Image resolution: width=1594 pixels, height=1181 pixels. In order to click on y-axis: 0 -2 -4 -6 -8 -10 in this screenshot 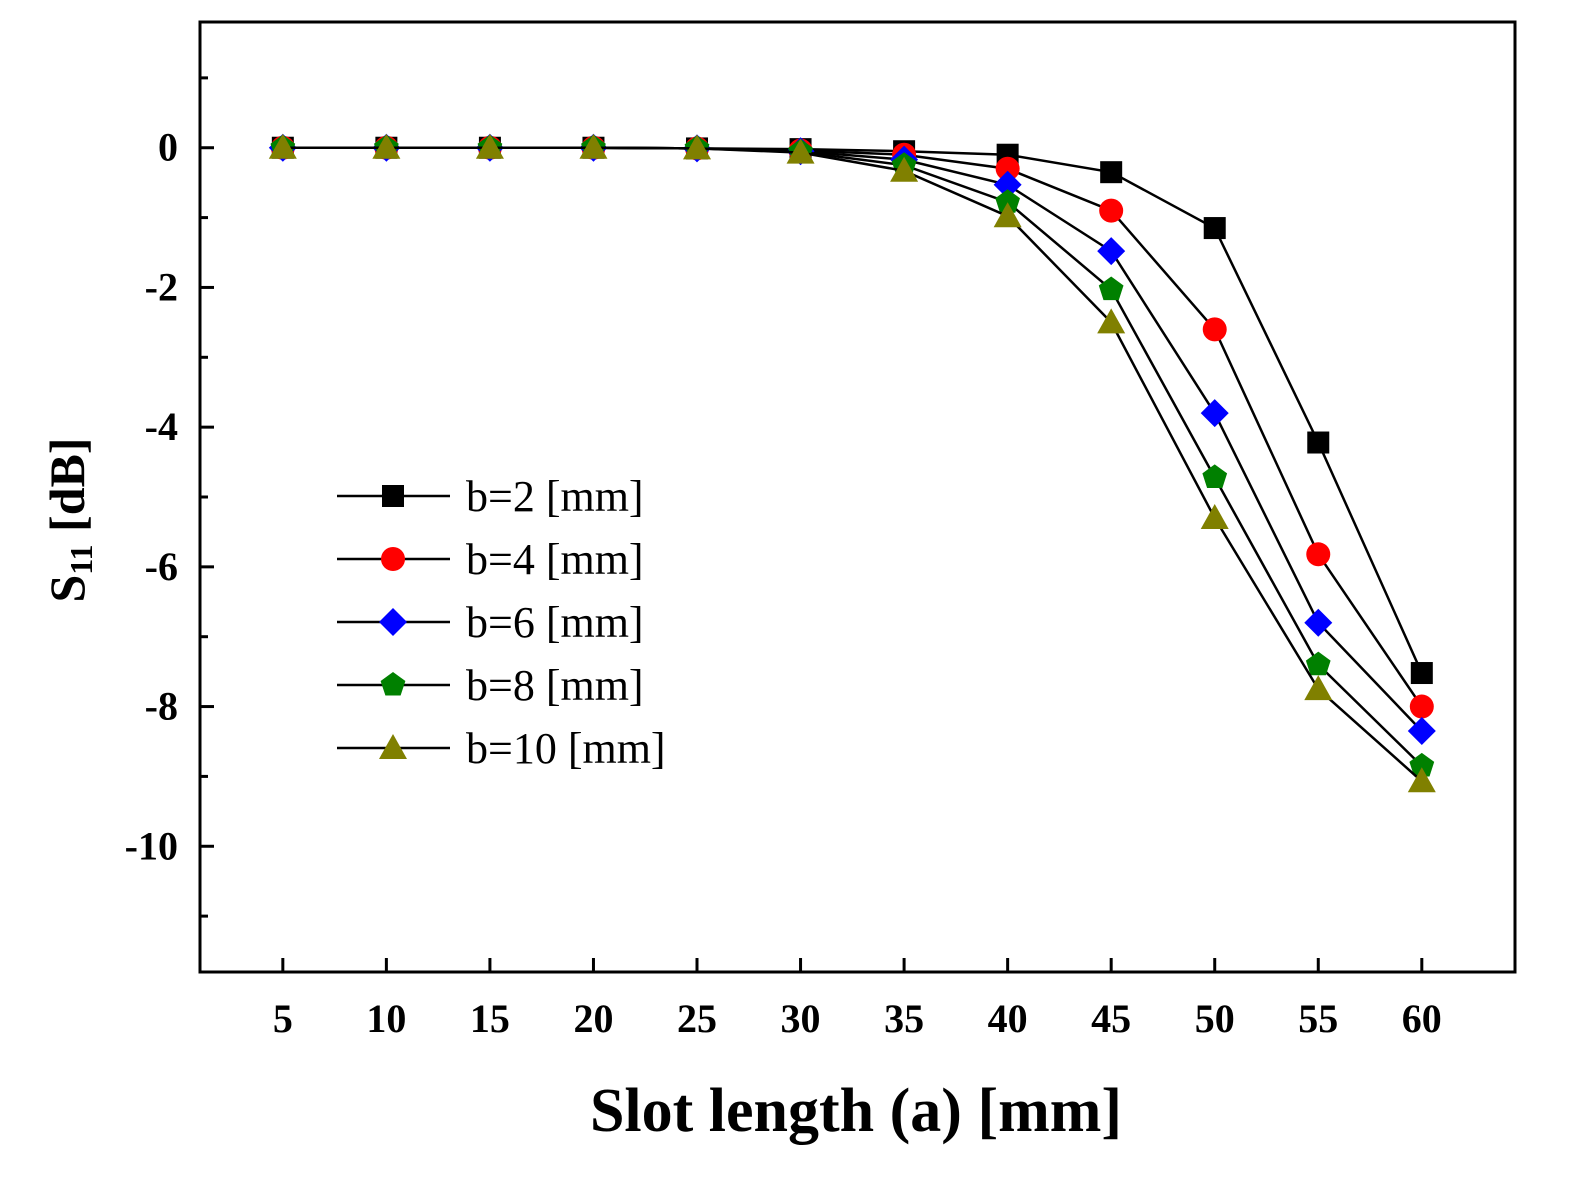, I will do `click(169, 497)`.